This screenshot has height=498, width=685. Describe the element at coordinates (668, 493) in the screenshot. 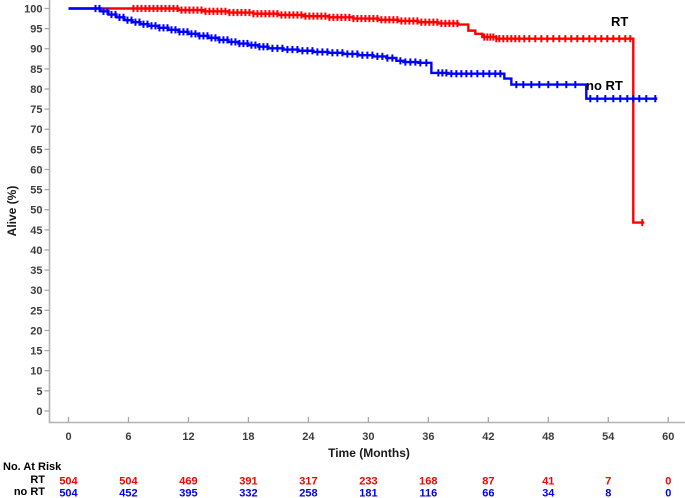

I see `at-risk-value-no-rt: 0` at that location.